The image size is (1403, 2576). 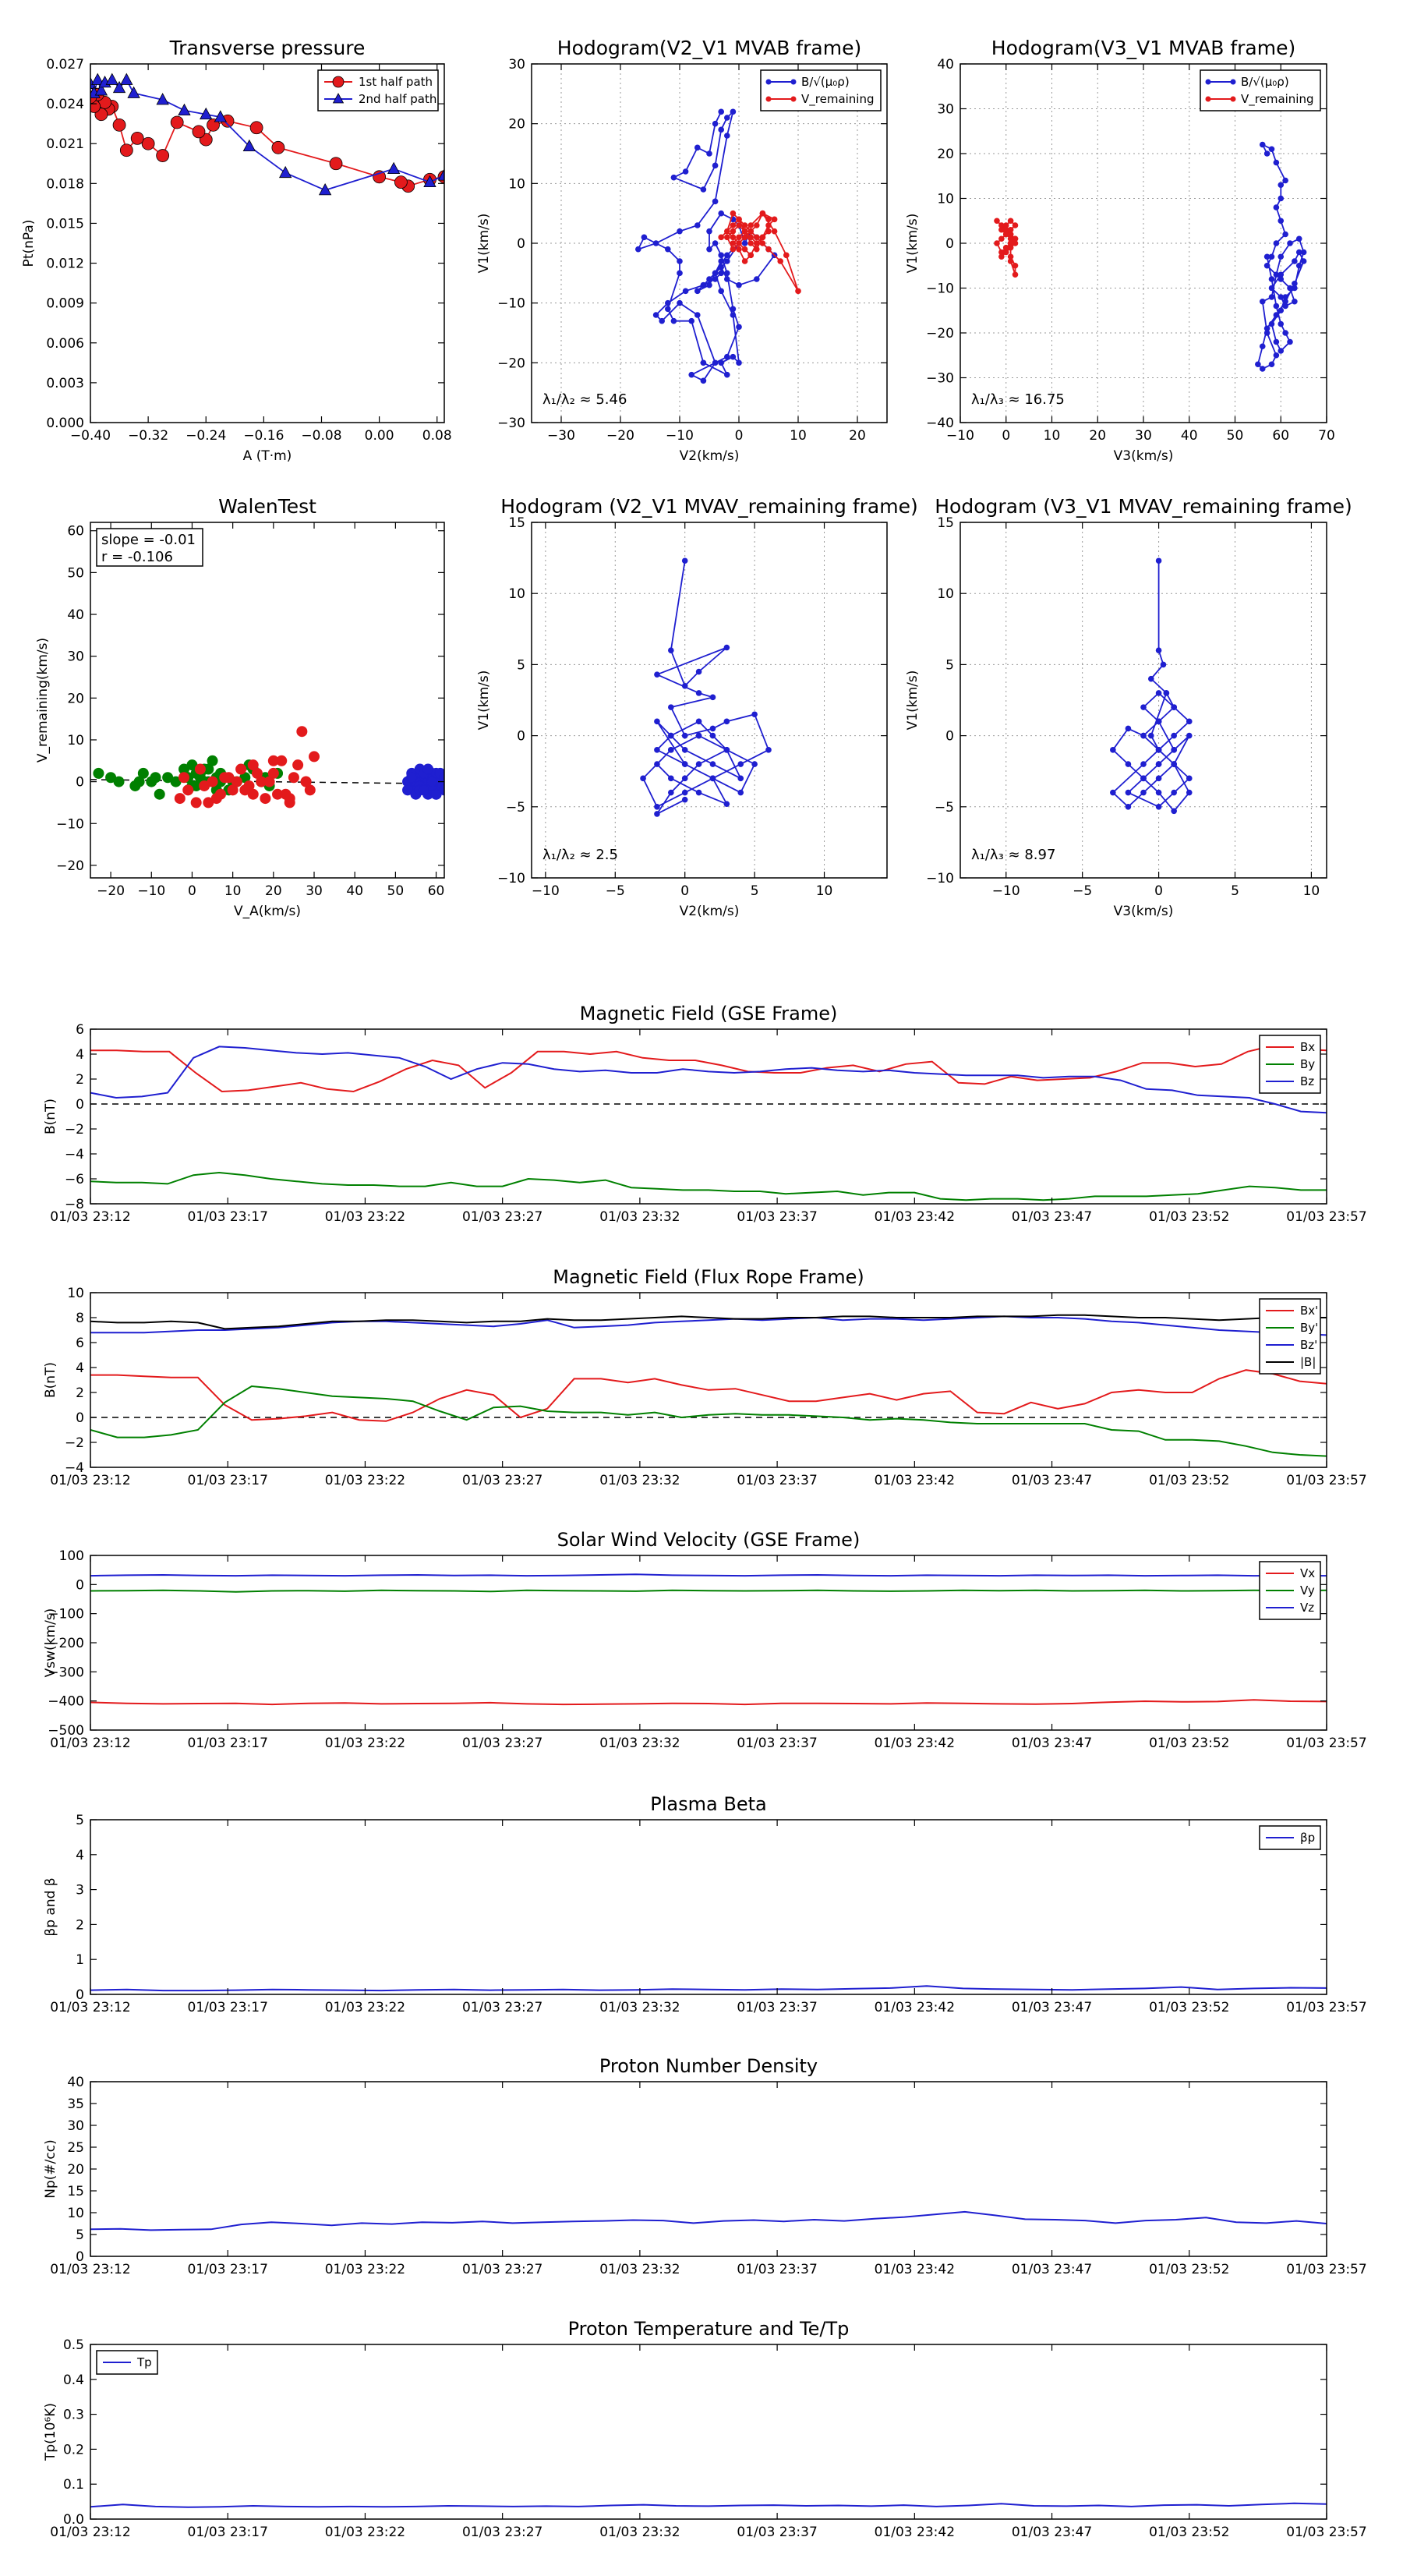 What do you see at coordinates (267, 506) in the screenshot?
I see `chart-title: WalenTest` at bounding box center [267, 506].